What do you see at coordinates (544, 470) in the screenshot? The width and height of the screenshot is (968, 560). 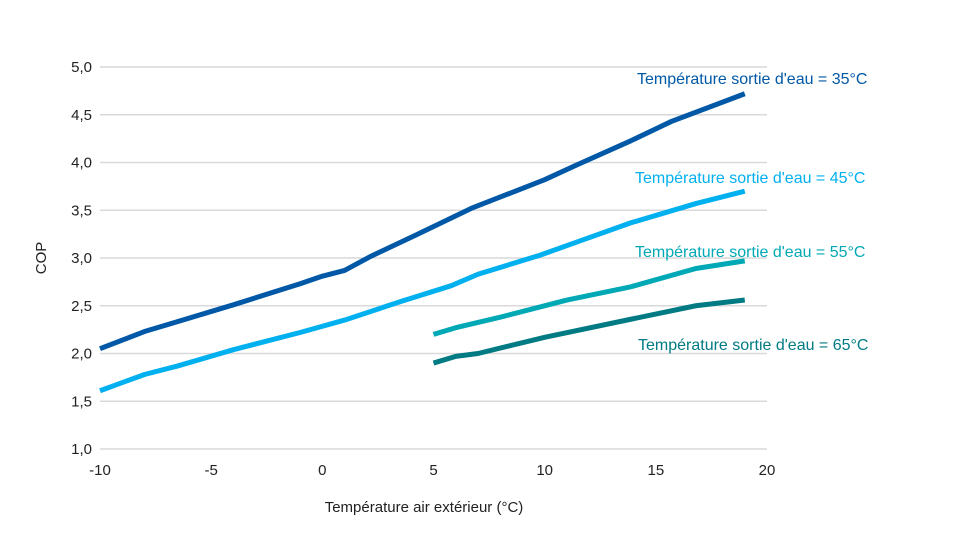 I see `x-tick-label: 10` at bounding box center [544, 470].